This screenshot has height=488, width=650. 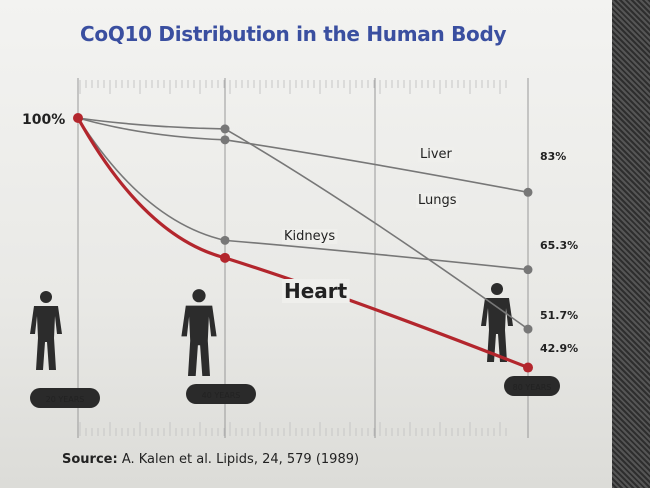 What do you see at coordinates (559, 315) in the screenshot?
I see `end-value-label-lungs: 51.7%` at bounding box center [559, 315].